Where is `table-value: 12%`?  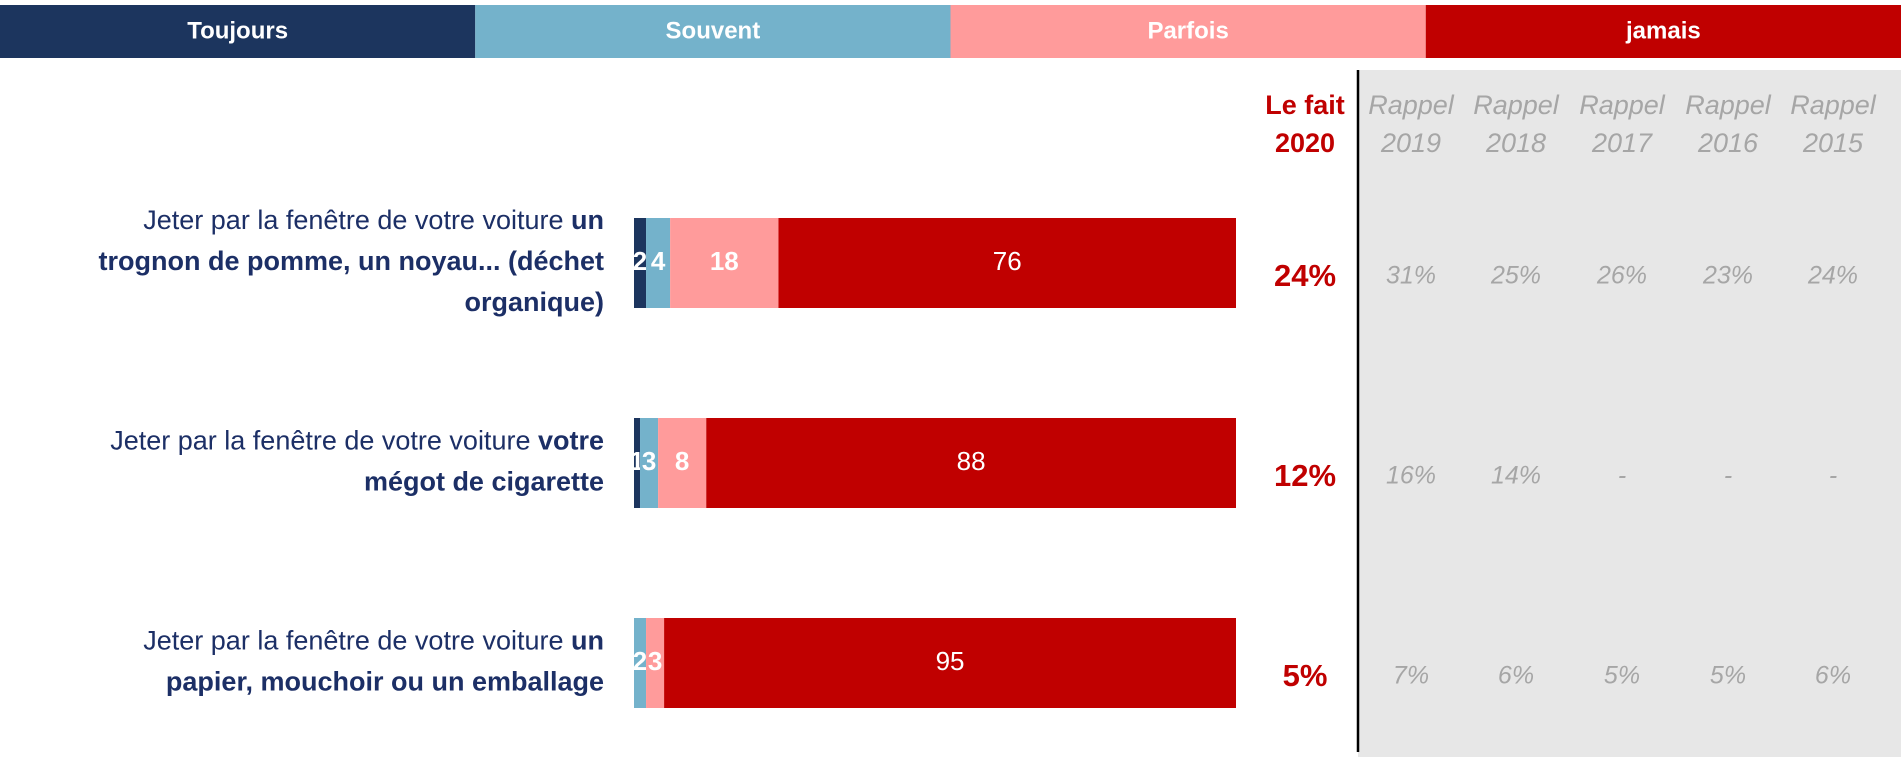 table-value: 12% is located at coordinates (1305, 475).